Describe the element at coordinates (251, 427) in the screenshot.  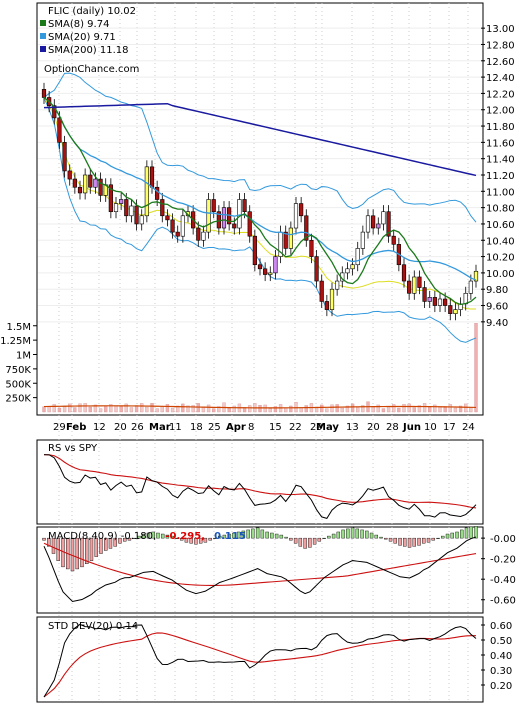
I see `x-tick-label: 8` at that location.